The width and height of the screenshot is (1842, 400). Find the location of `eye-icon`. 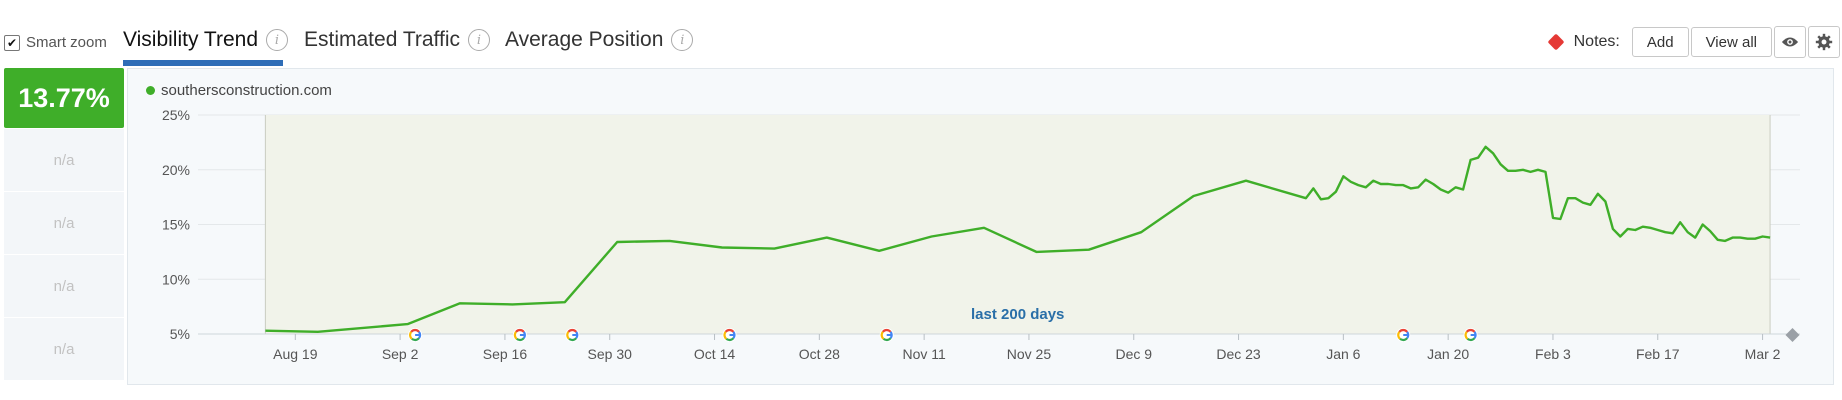

eye-icon is located at coordinates (1790, 42).